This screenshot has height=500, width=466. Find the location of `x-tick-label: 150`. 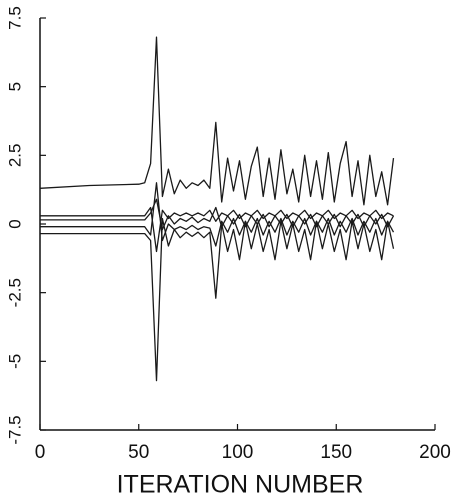

x-tick-label: 150 is located at coordinates (336, 452).